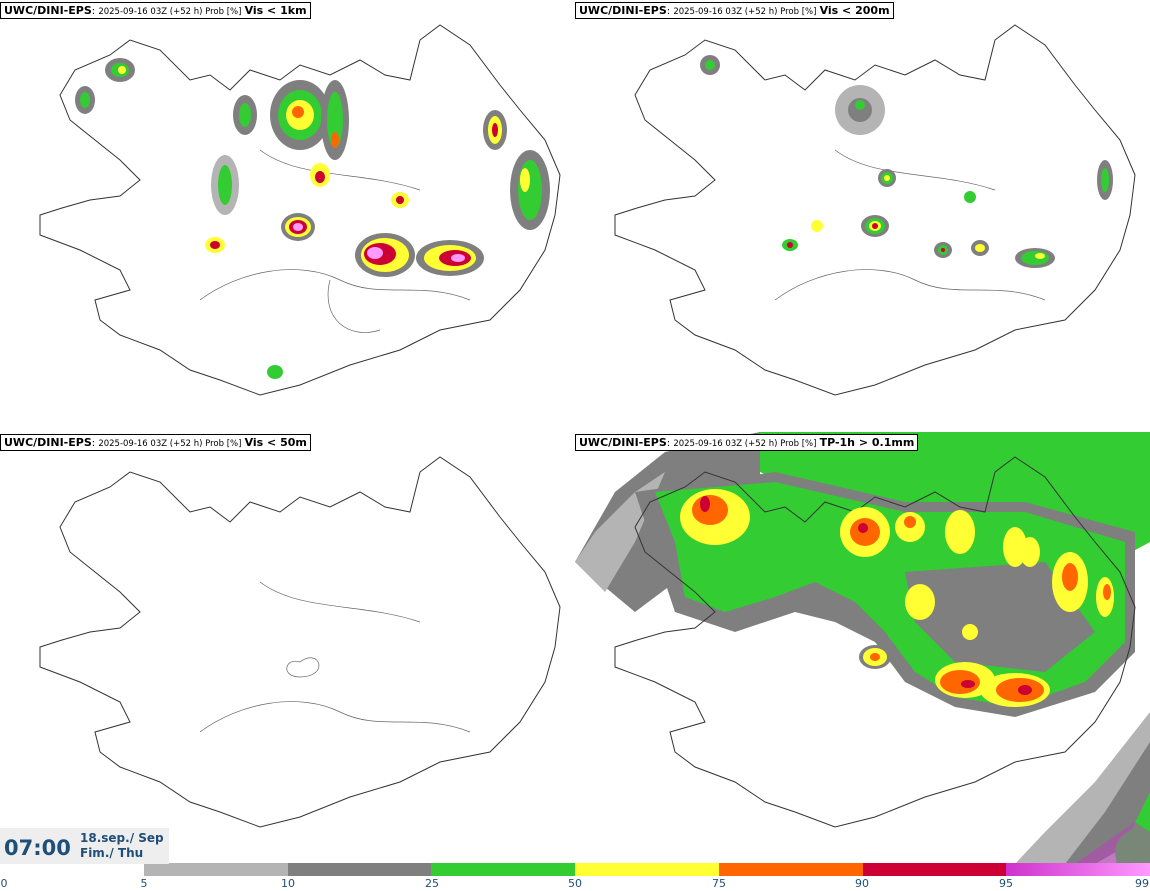 Image resolution: width=1150 pixels, height=891 pixels. I want to click on valid-date: 18.sep./ Sep Fim./ Thu, so click(122, 845).